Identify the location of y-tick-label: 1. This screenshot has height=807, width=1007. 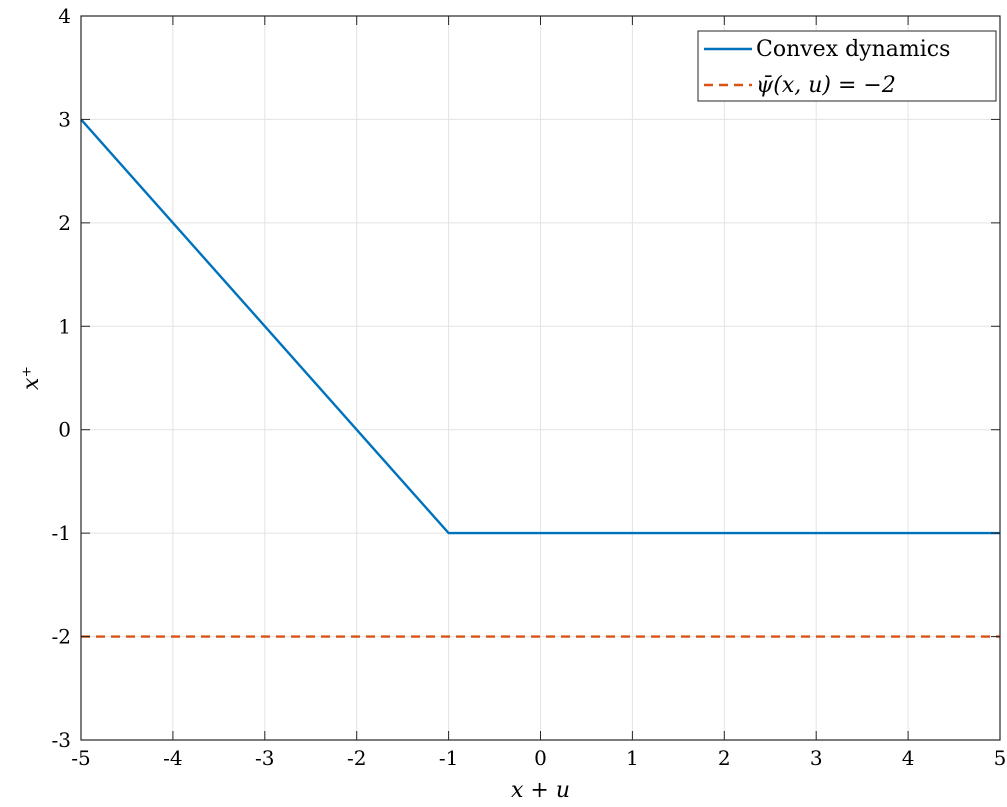
(64, 326).